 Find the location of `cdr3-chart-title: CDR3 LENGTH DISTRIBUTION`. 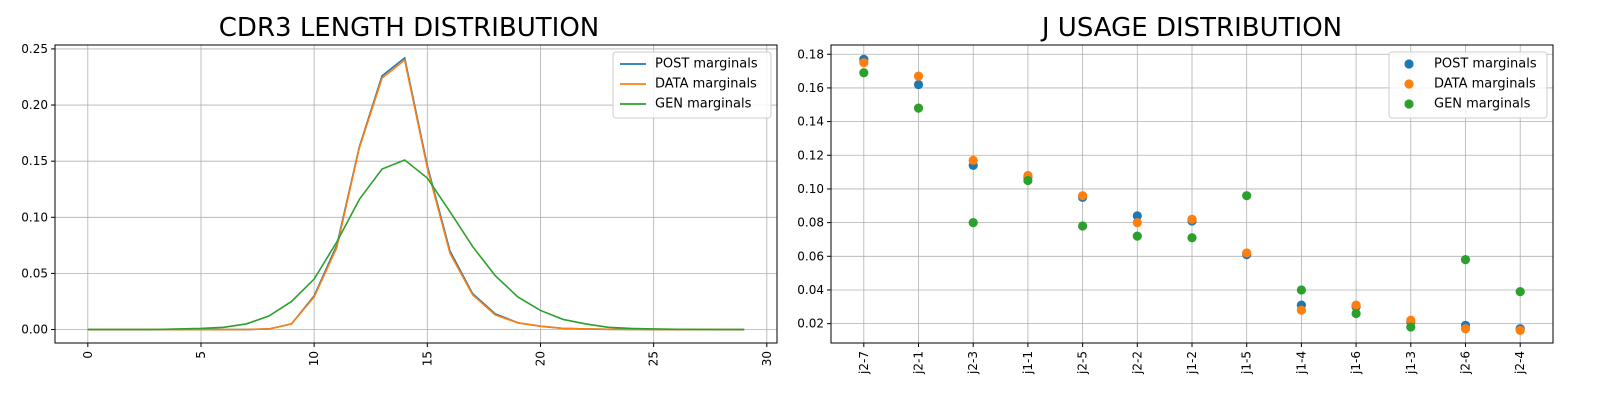

cdr3-chart-title: CDR3 LENGTH DISTRIBUTION is located at coordinates (409, 28).